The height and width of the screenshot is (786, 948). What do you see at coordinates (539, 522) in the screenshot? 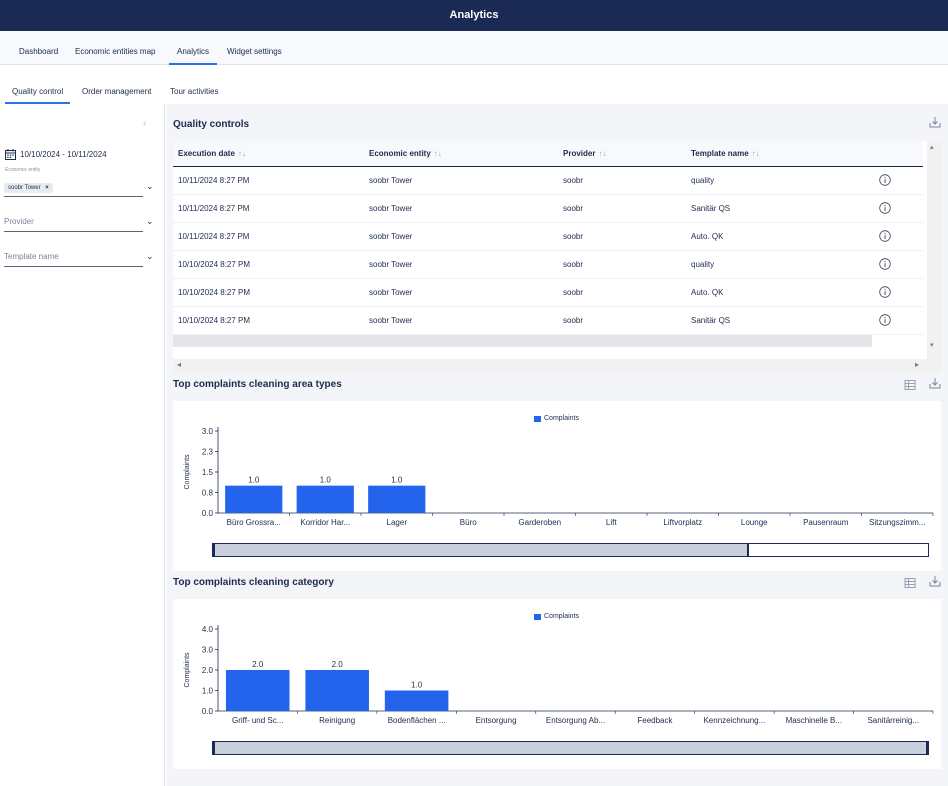
I see `x-tick-label: Garderoben` at bounding box center [539, 522].